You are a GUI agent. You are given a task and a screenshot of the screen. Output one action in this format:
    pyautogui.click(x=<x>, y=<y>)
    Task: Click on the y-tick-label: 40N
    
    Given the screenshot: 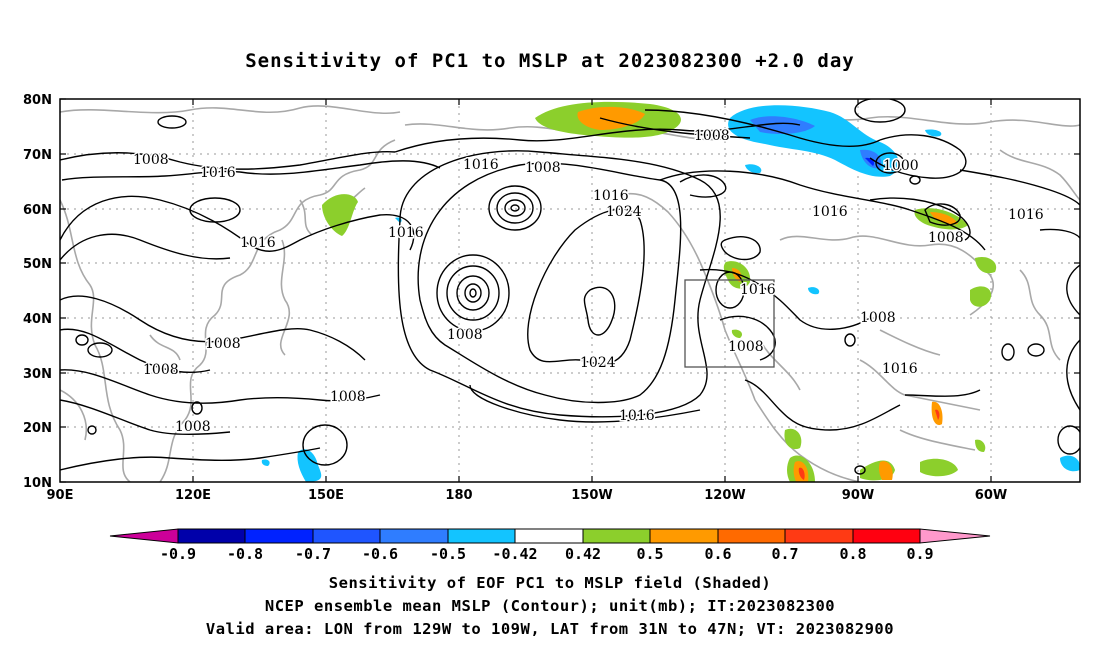 What is the action you would take?
    pyautogui.click(x=37, y=319)
    